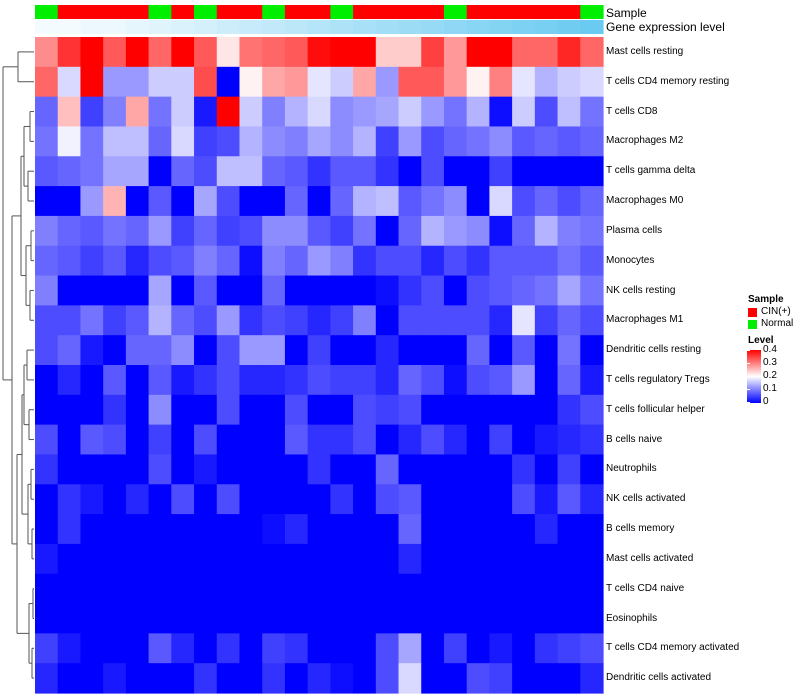 The width and height of the screenshot is (800, 700). What do you see at coordinates (47, 27) in the screenshot?
I see `gene-expression-annotation-cell` at bounding box center [47, 27].